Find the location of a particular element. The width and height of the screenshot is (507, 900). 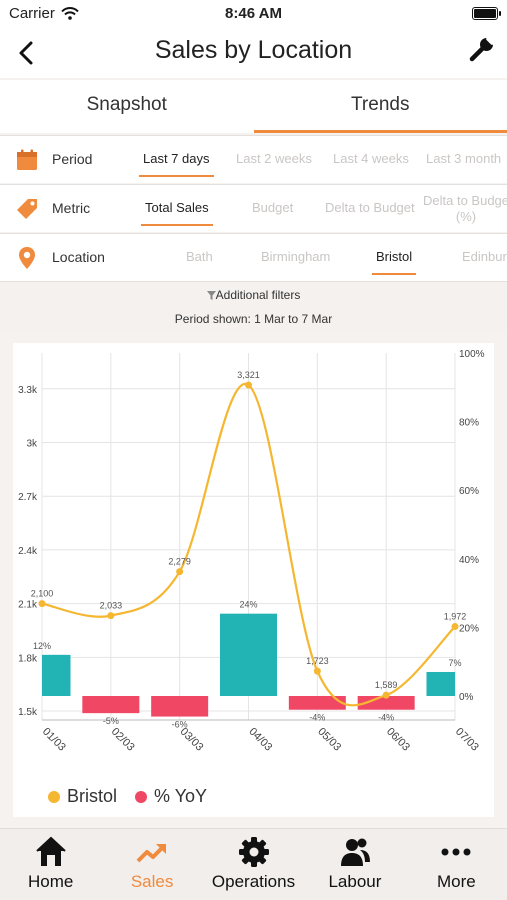

legend-label-bristol: Bristol is located at coordinates (92, 796).